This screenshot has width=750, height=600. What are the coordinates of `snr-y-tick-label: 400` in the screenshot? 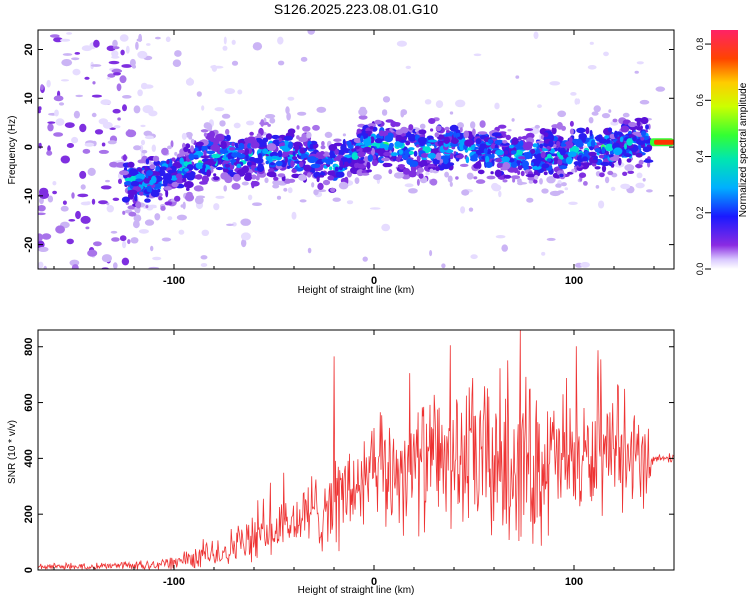 It's located at (29, 458).